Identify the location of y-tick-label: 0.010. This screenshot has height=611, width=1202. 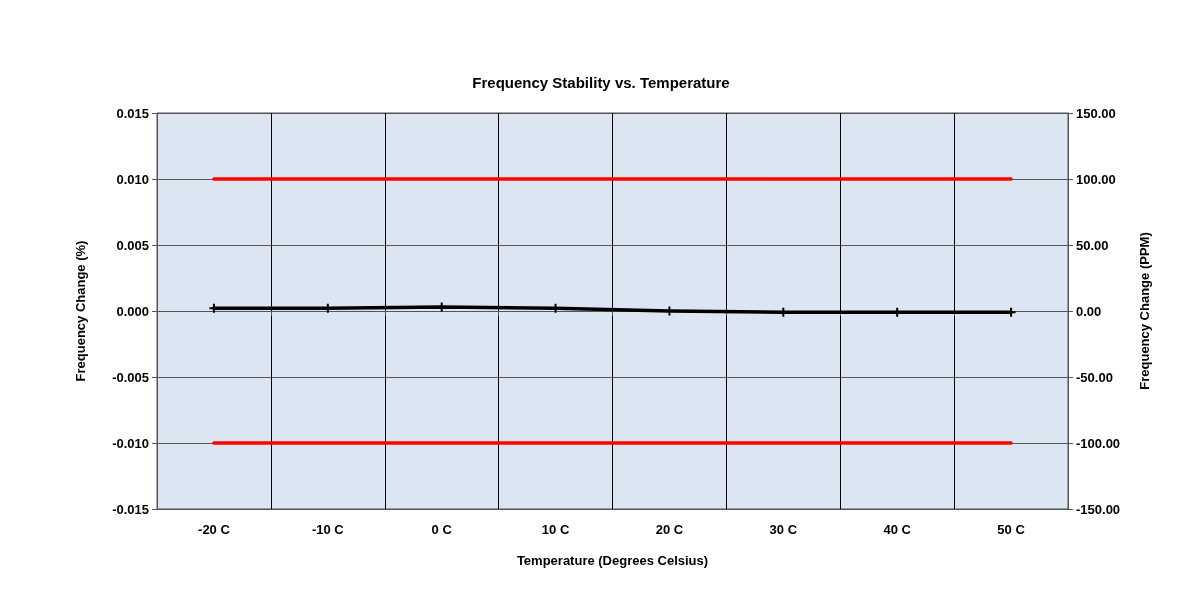
(132, 179).